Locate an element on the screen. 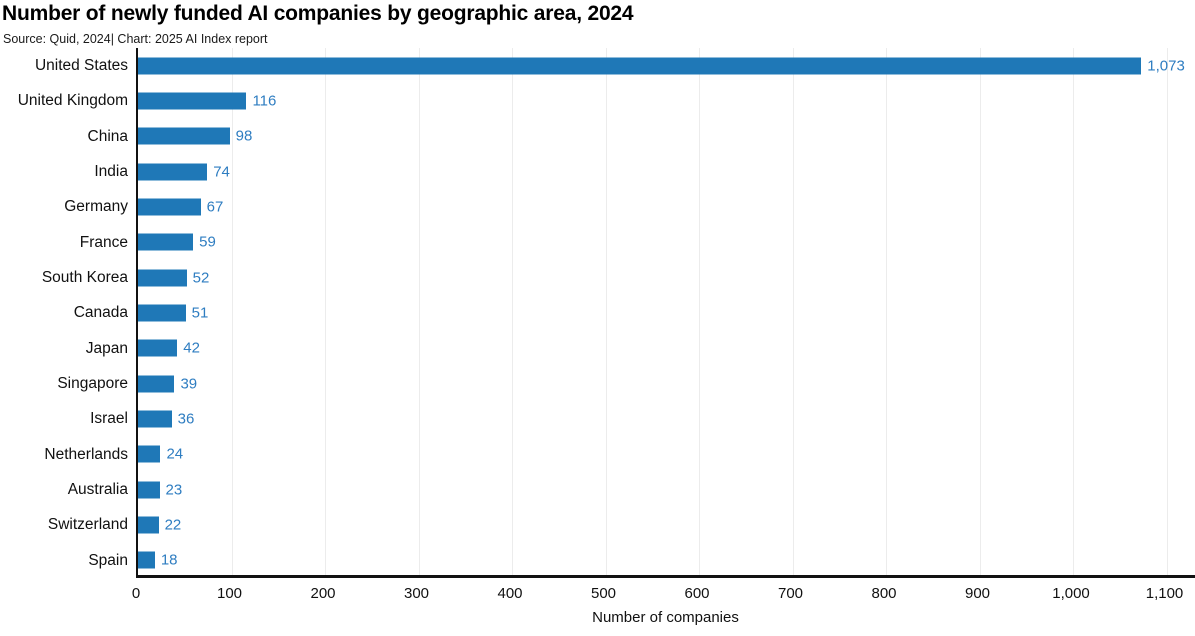 This screenshot has height=636, width=1195. x-tick-label-1000: 1,000 is located at coordinates (1071, 593).